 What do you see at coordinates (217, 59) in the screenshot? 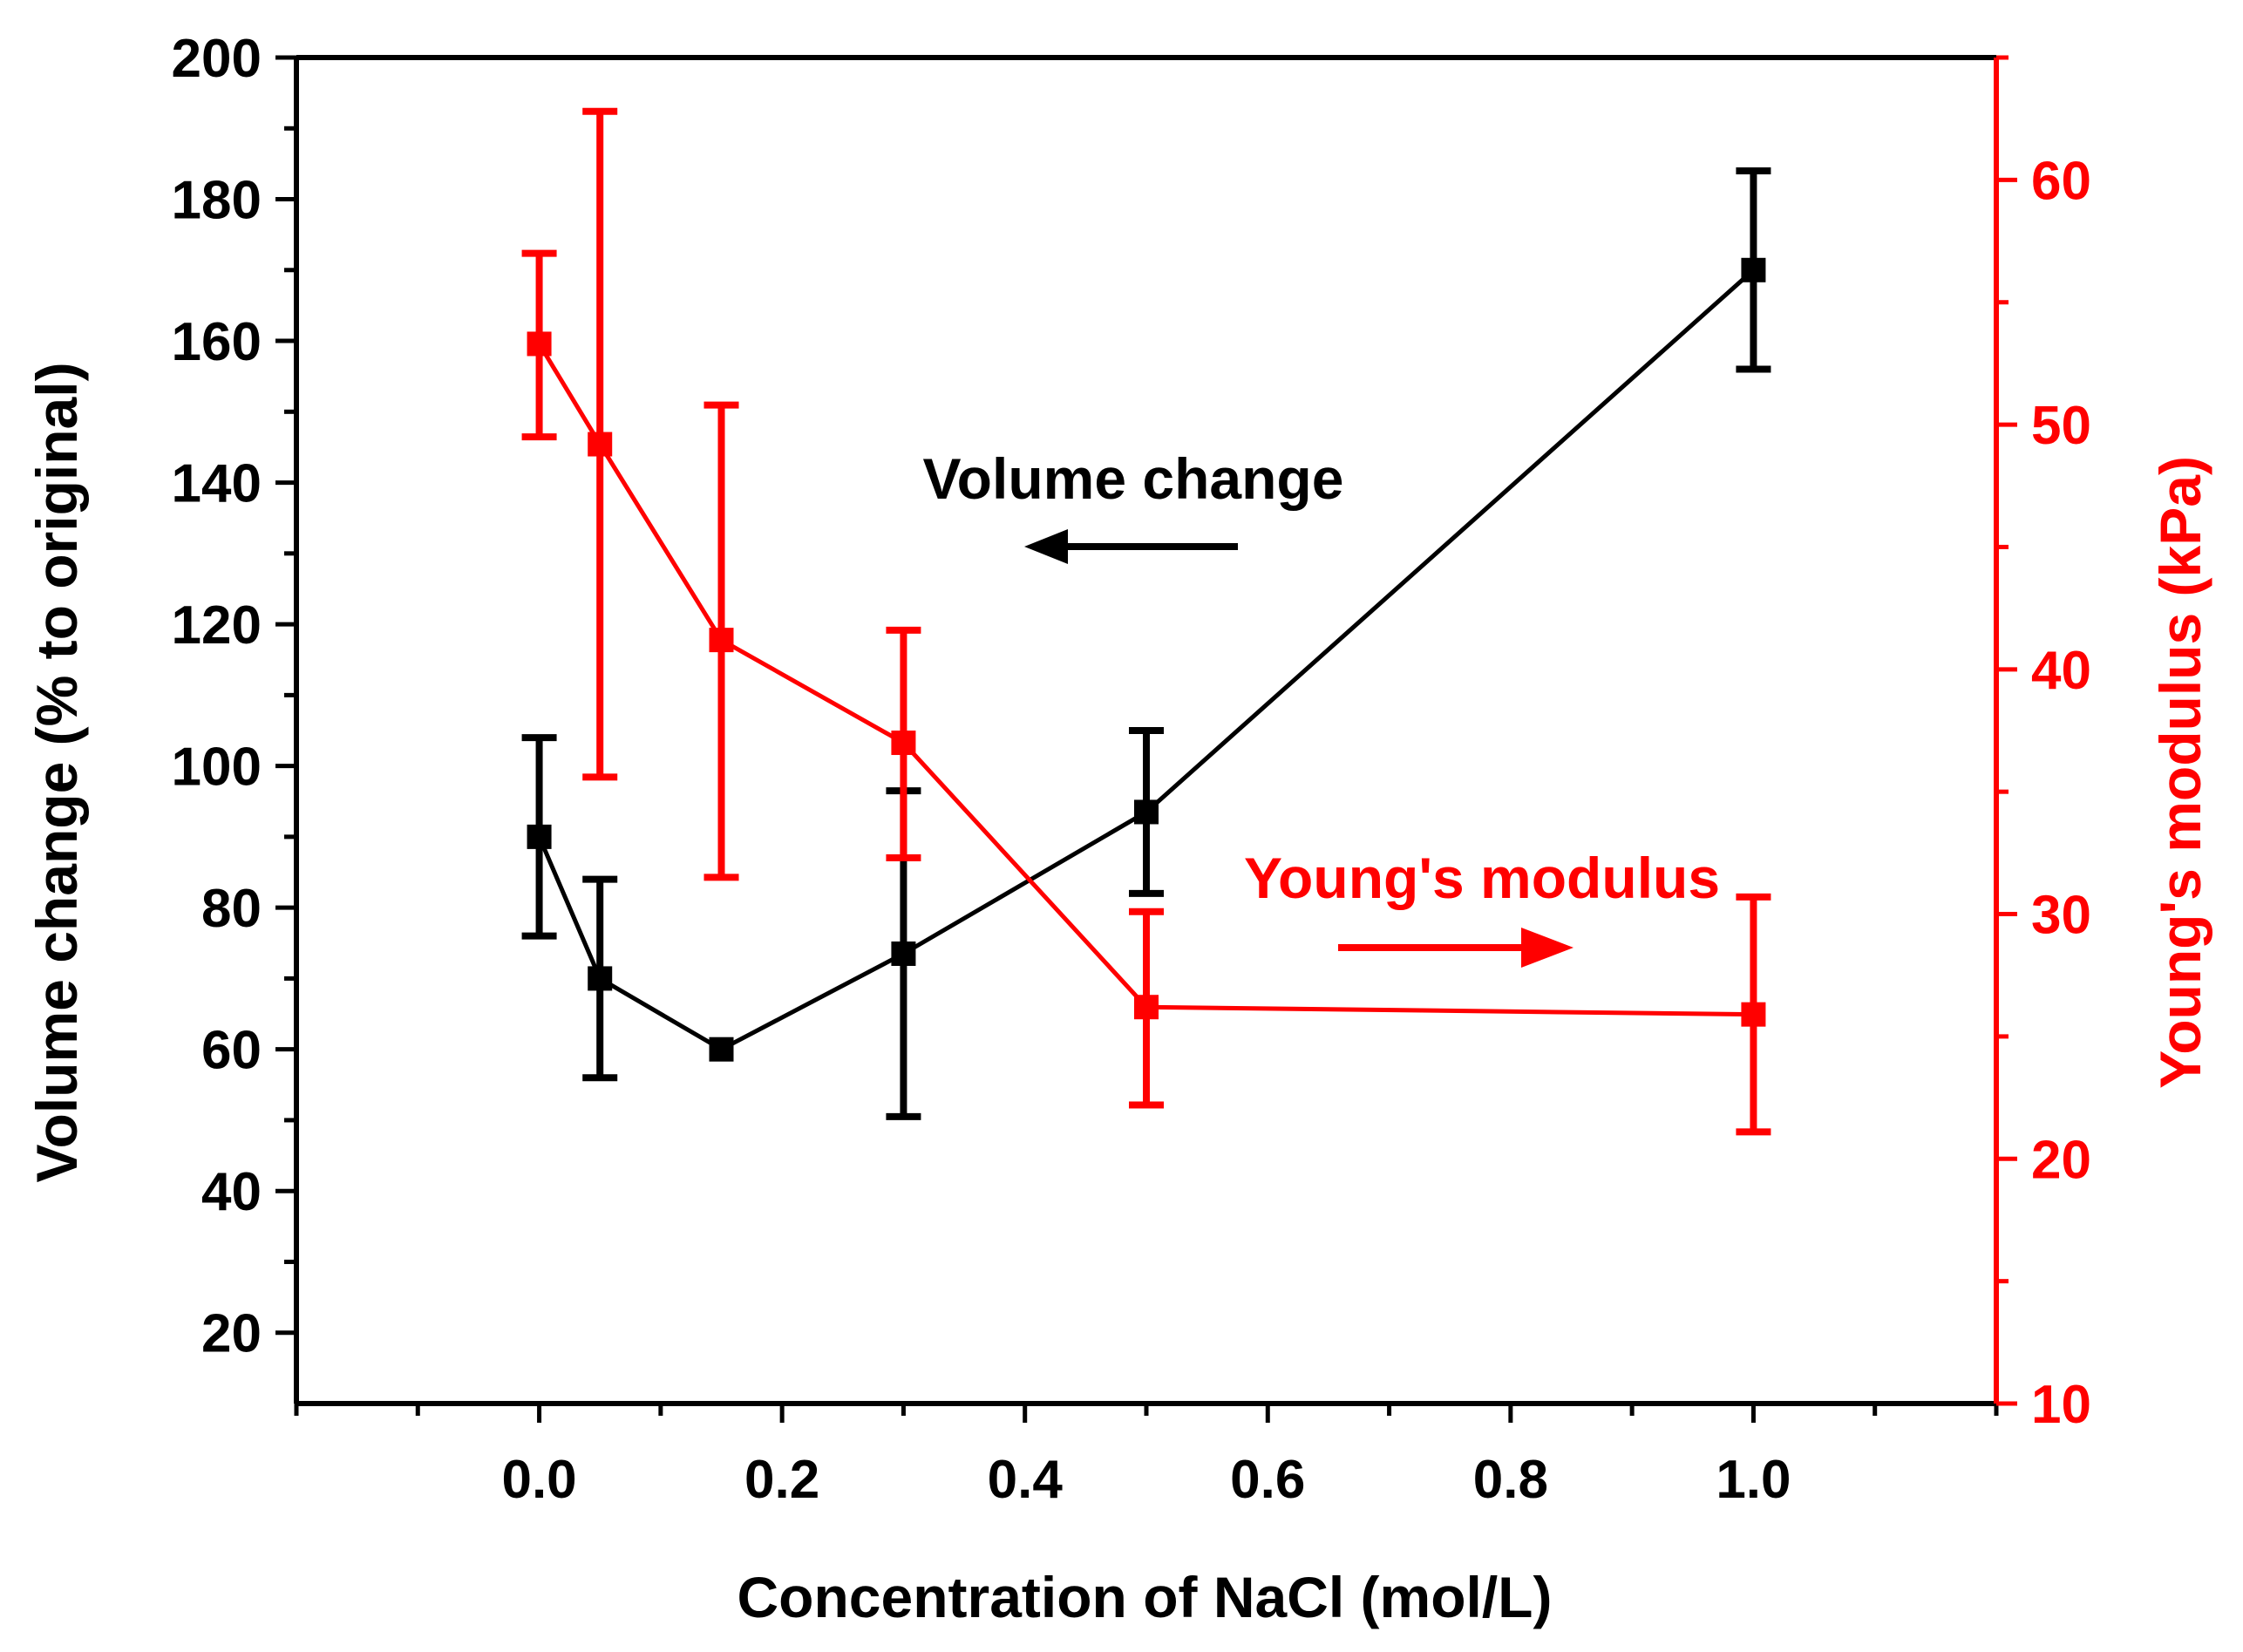
I see `y-left-tick-label: 200` at bounding box center [217, 59].